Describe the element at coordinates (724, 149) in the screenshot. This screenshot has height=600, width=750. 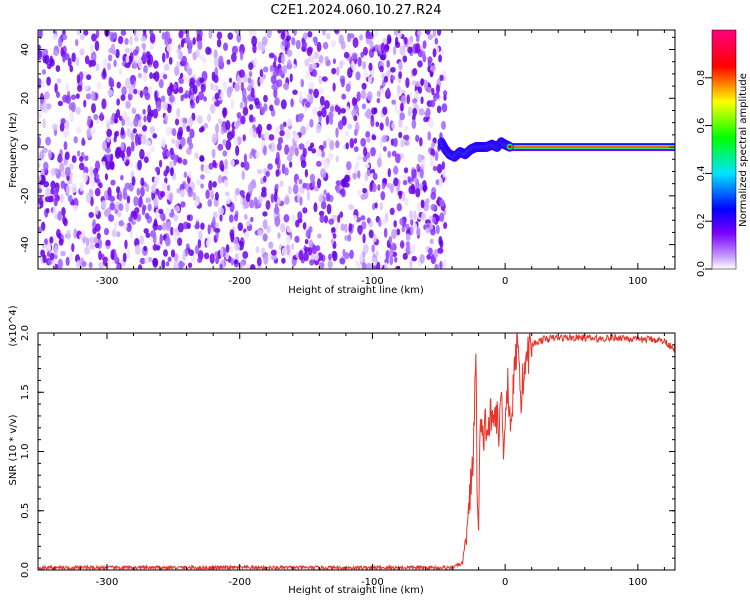
I see `colorbar-gradient` at that location.